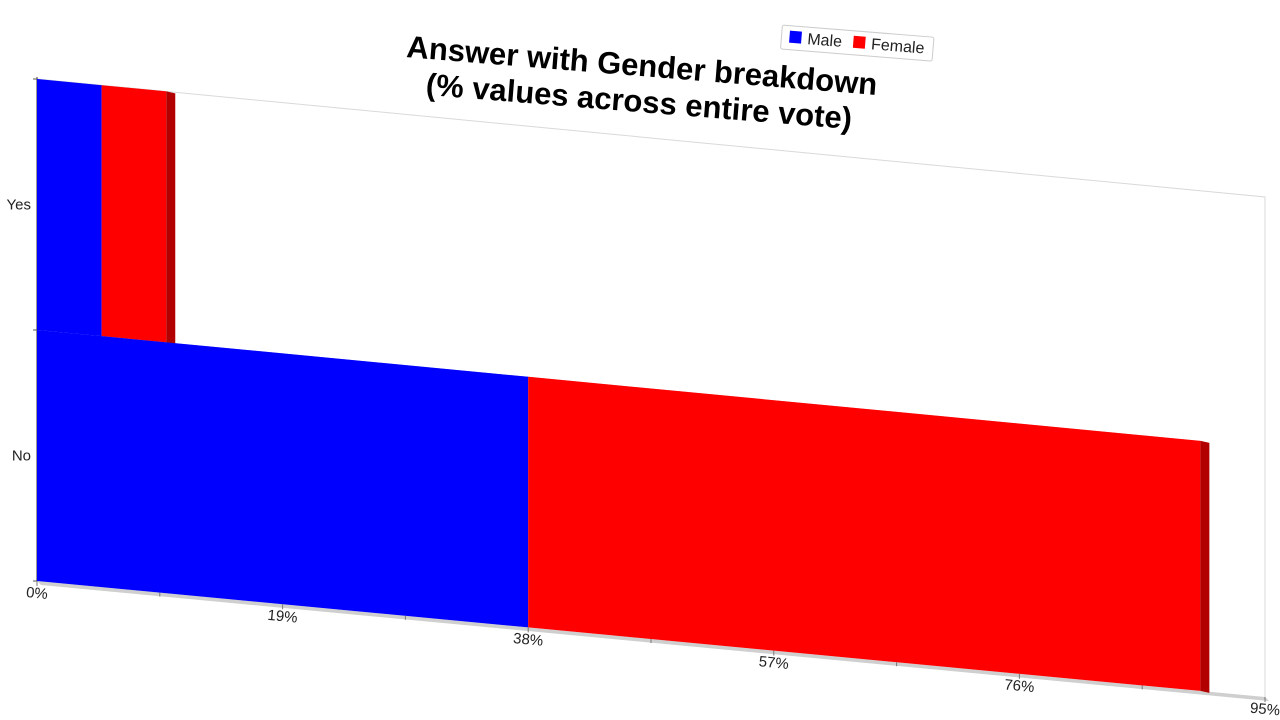  I want to click on x-tick-label-2: 38%, so click(527, 640).